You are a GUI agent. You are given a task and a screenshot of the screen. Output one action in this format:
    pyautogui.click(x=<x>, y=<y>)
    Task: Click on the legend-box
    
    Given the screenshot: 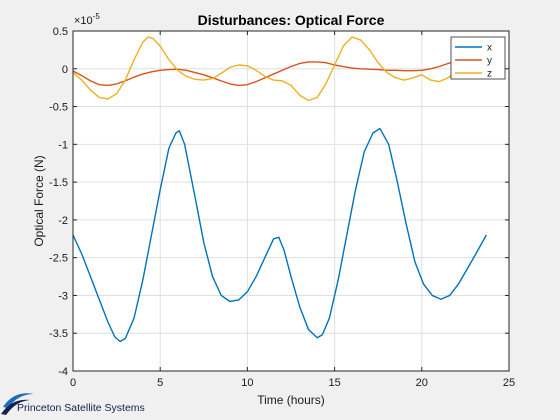 What is the action you would take?
    pyautogui.click(x=478, y=58)
    